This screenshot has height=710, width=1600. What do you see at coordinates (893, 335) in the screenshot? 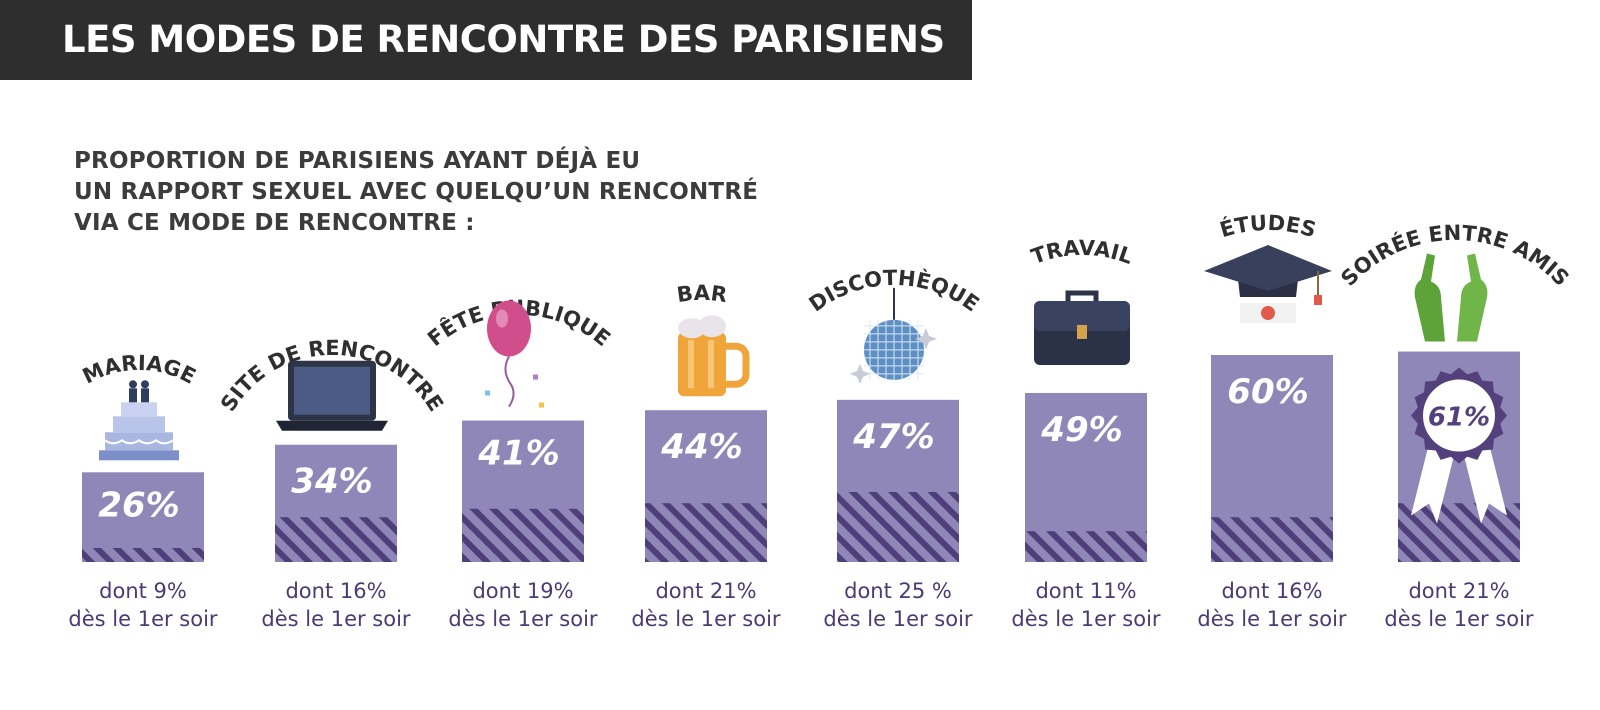
I see `disco-ball-icon` at bounding box center [893, 335].